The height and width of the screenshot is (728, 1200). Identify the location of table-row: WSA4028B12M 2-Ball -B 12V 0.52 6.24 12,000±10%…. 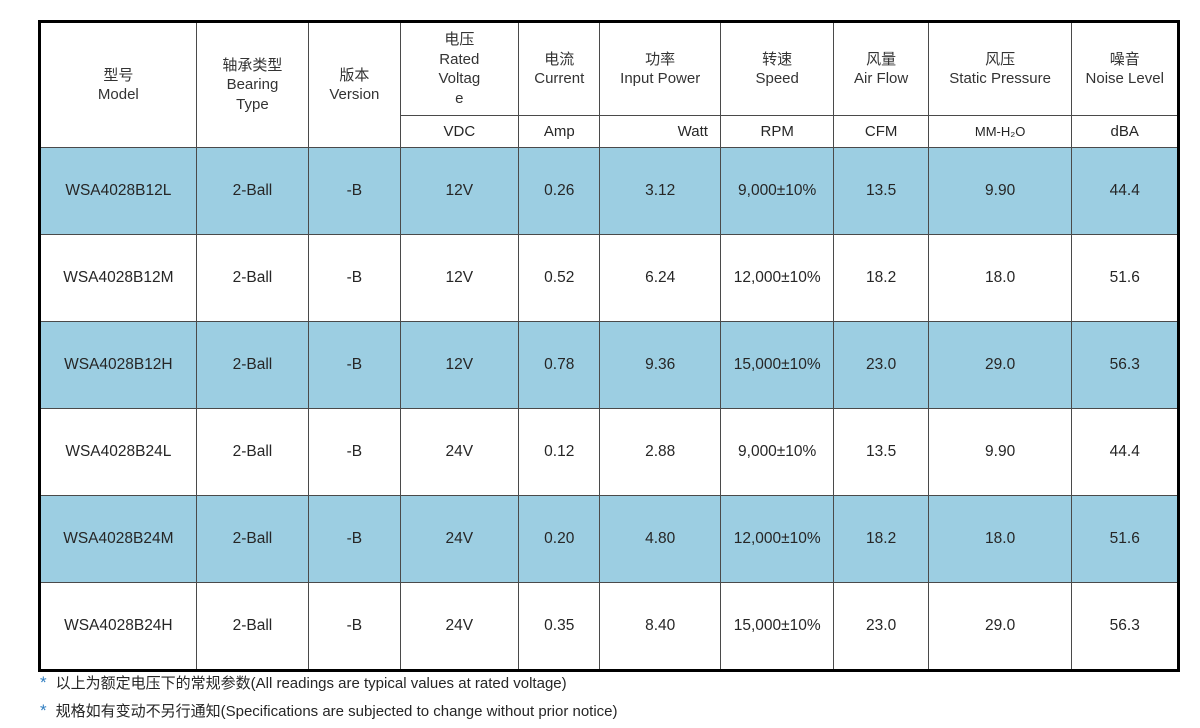
(609, 278).